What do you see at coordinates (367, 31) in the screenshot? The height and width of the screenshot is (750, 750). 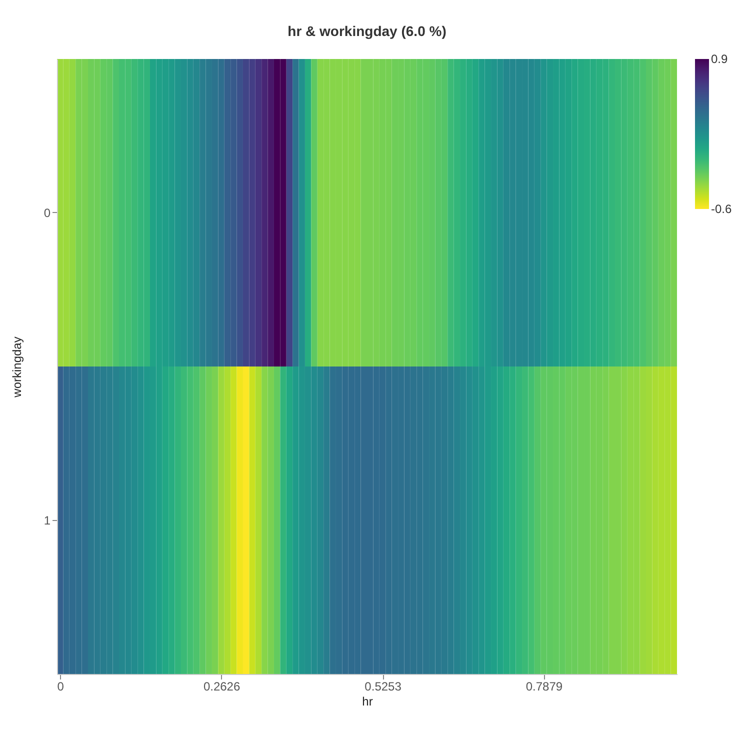 I see `chart-title: hr & workingday (6.0 %)` at bounding box center [367, 31].